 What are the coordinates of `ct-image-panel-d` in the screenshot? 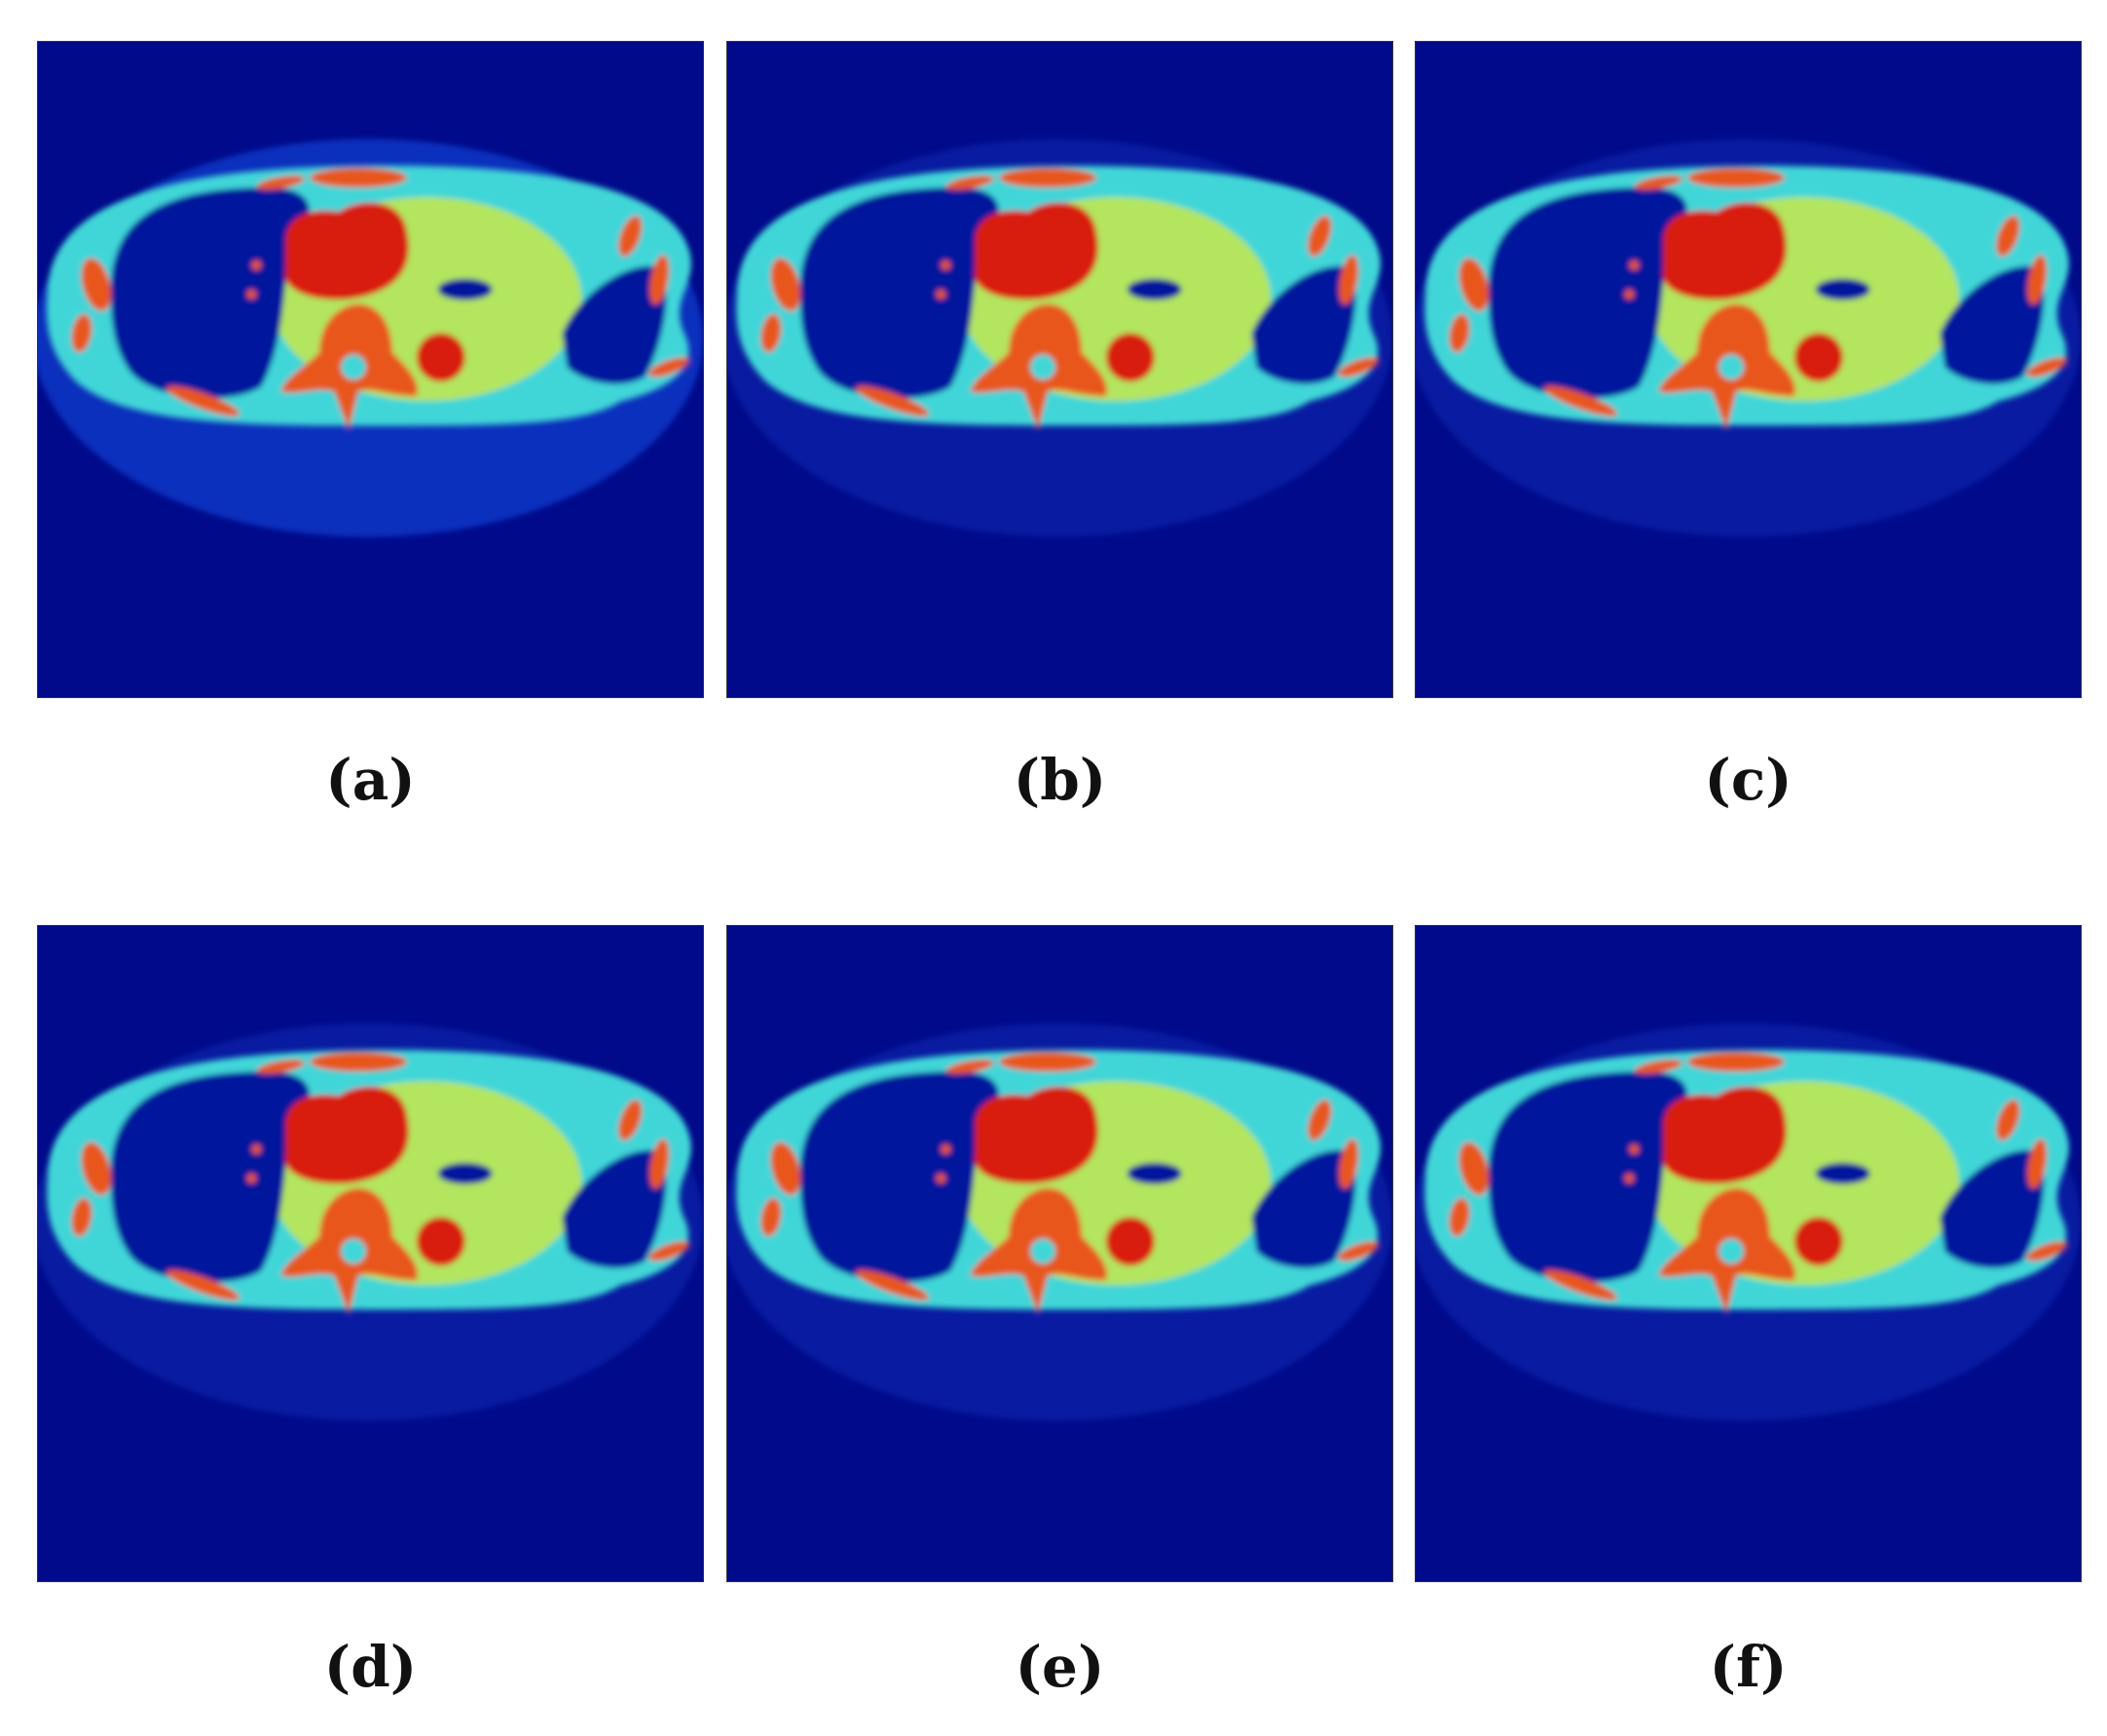 It's located at (371, 1253).